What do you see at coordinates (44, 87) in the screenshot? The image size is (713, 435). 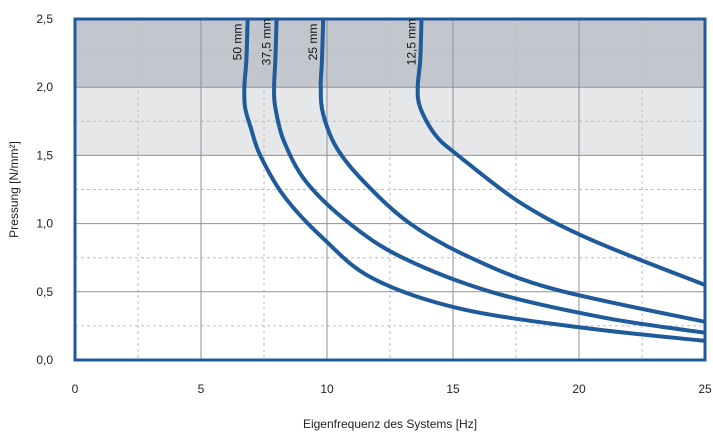 I see `y-tick-label: 2,0` at bounding box center [44, 87].